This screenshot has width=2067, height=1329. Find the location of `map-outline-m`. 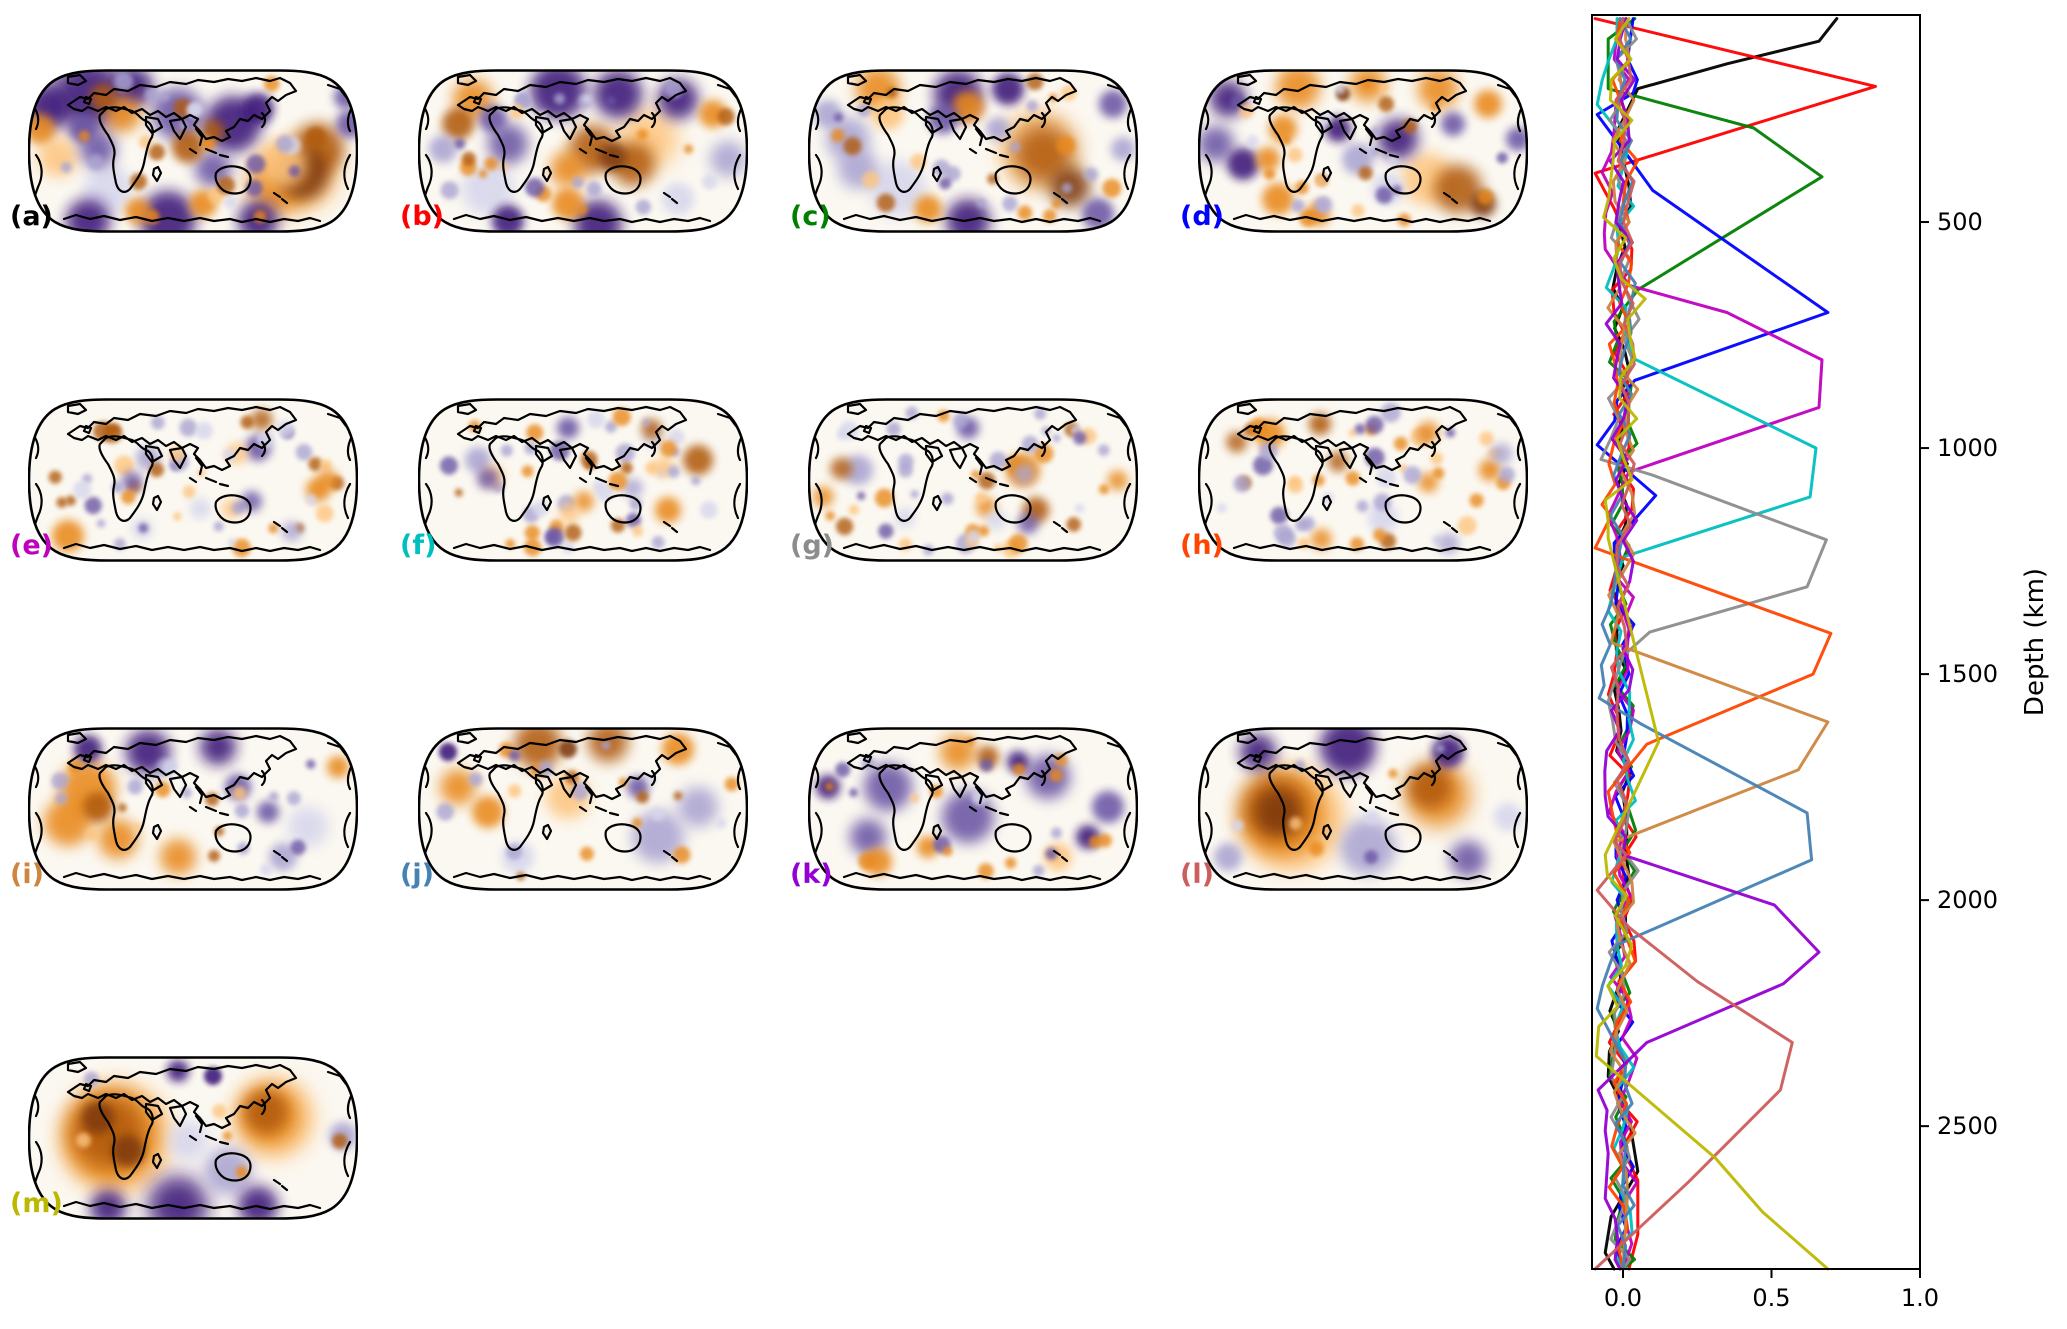

map-outline-m is located at coordinates (193, 1138).